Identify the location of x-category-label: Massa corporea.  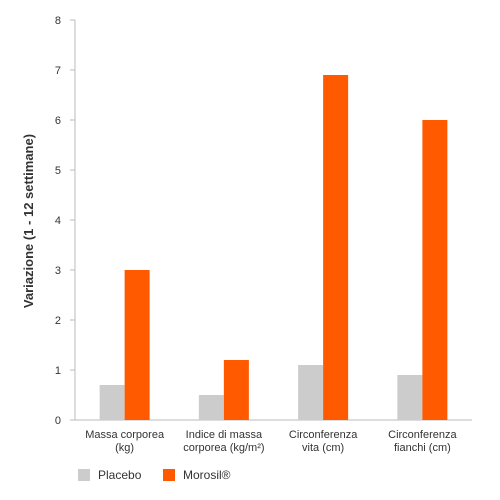
(125, 435).